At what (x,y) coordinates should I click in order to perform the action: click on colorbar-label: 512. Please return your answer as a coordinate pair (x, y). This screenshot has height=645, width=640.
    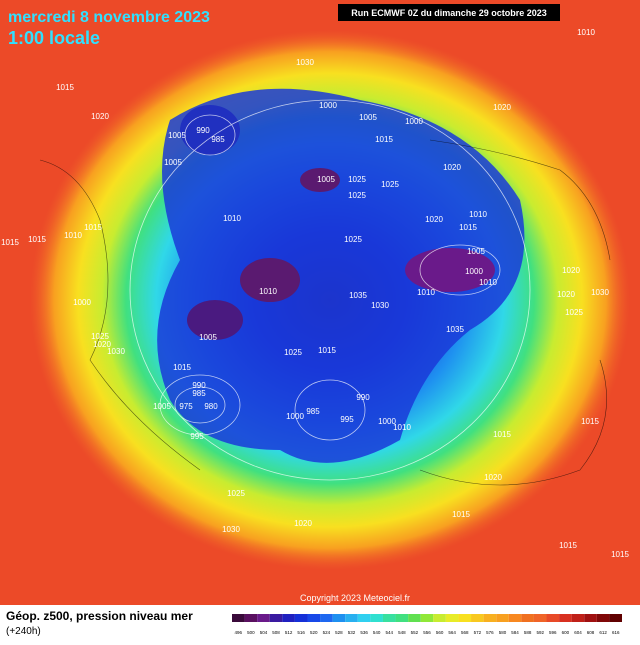
    Looking at the image, I should click on (289, 632).